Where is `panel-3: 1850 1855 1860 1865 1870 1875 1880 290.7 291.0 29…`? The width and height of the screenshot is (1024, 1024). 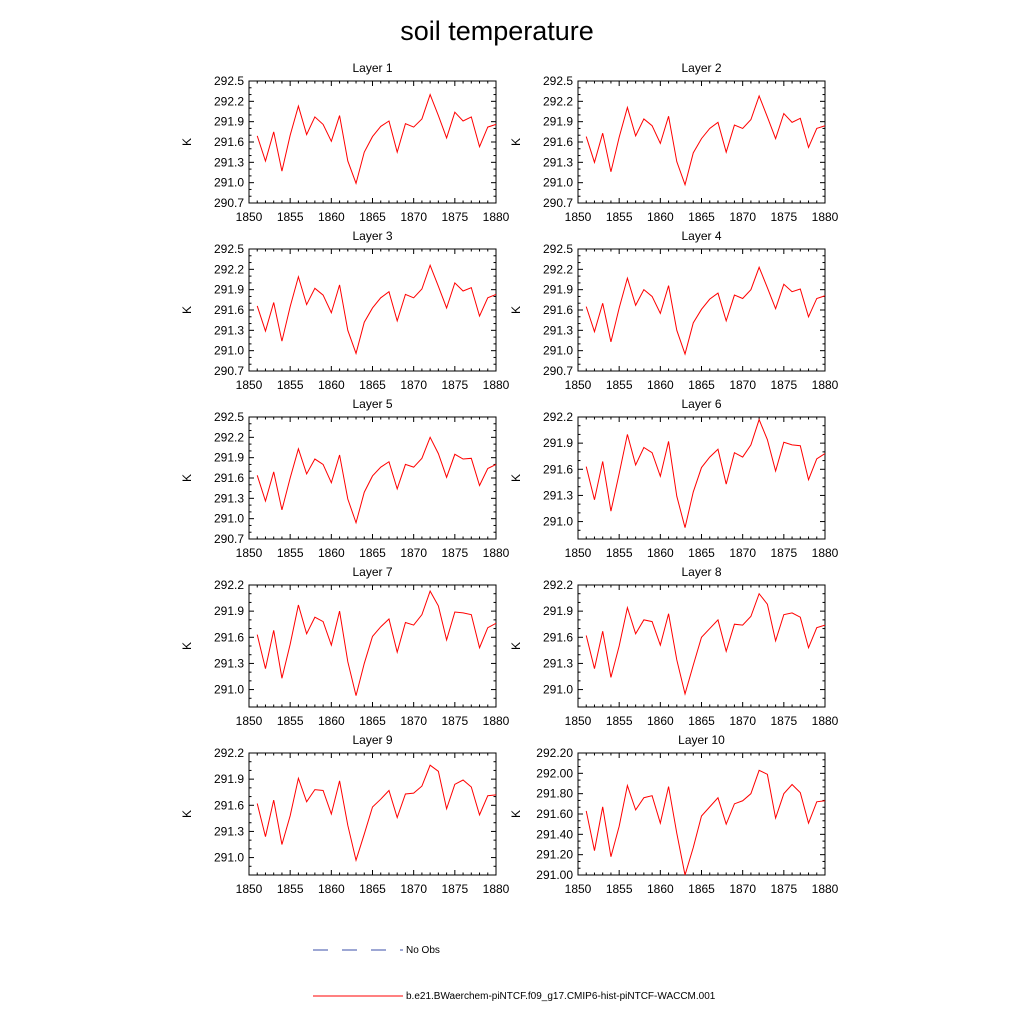 panel-3: 1850 1855 1860 1865 1870 1875 1880 290.7 291.0 29… is located at coordinates (345, 310).